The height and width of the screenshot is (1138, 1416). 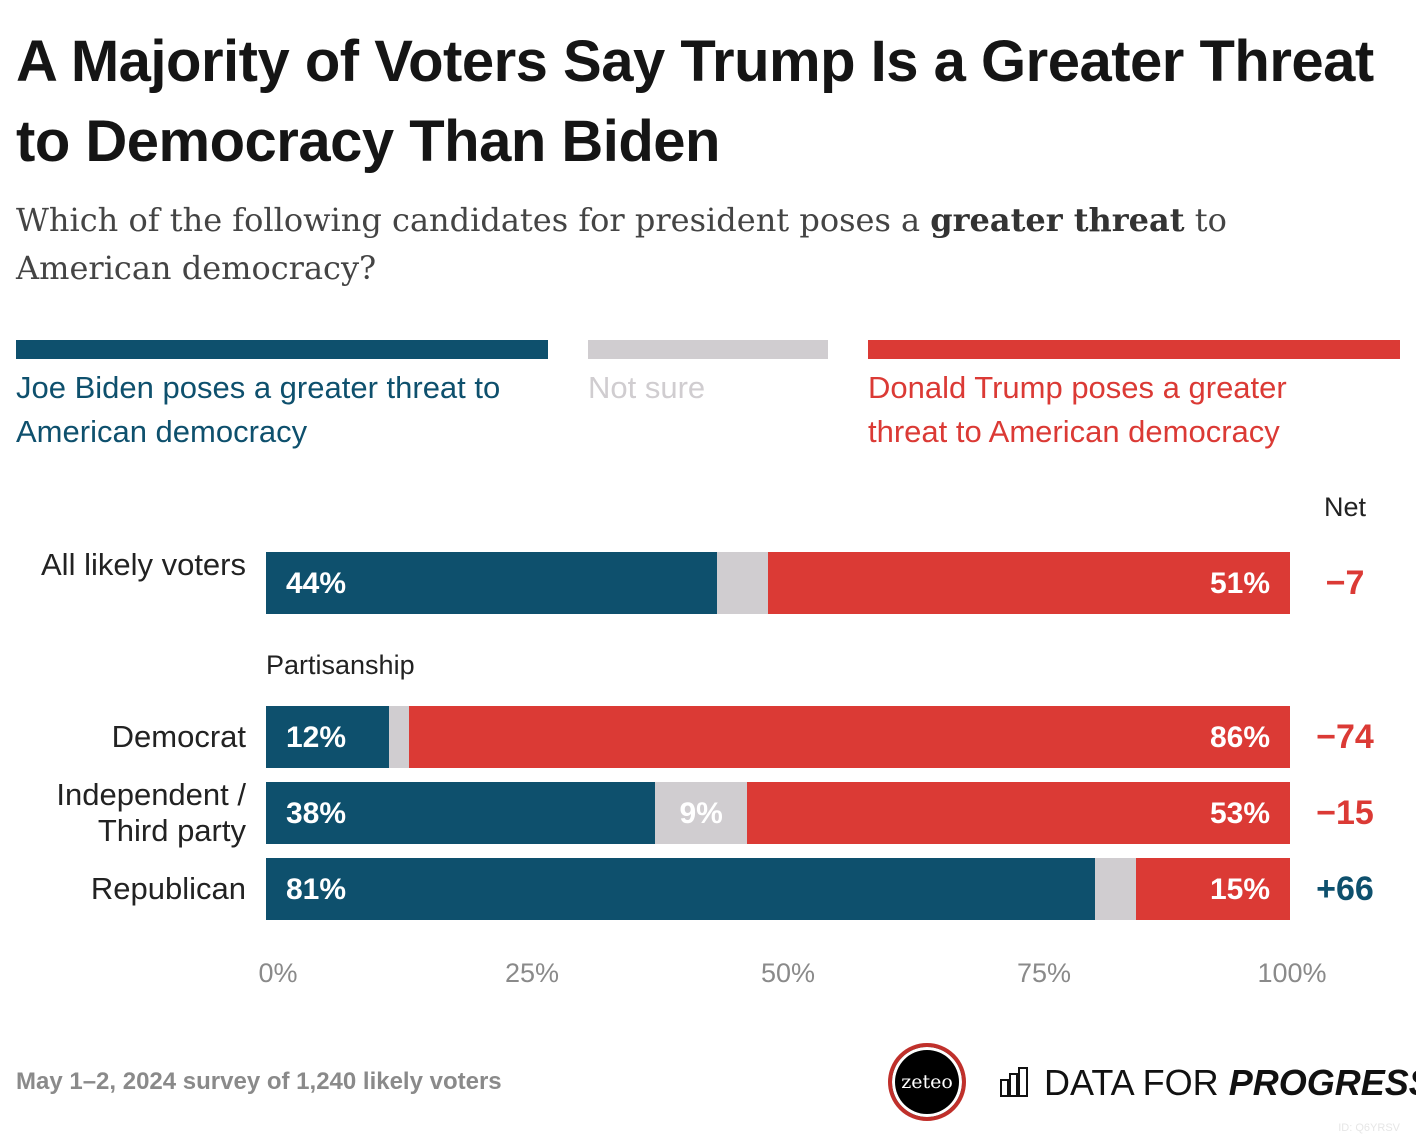 What do you see at coordinates (1239, 583) in the screenshot?
I see `data-label-trump: 51%` at bounding box center [1239, 583].